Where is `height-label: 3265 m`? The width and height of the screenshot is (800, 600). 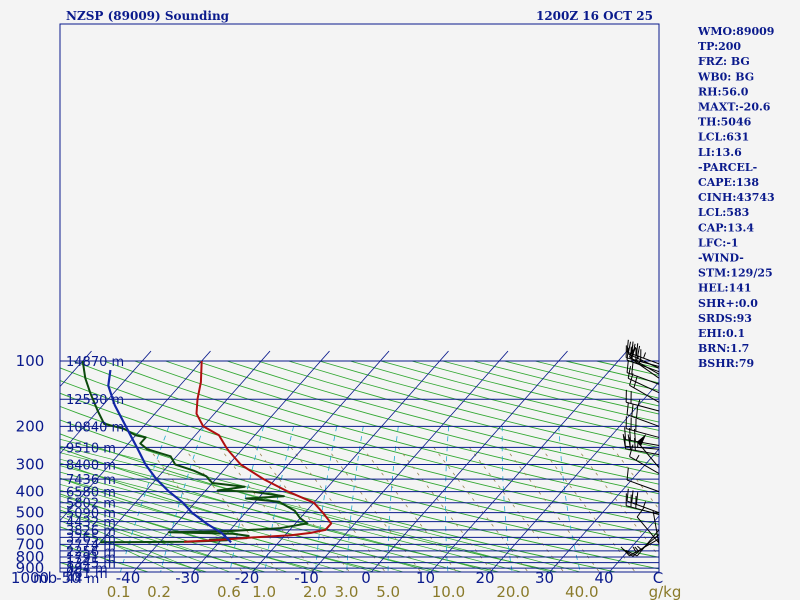 height-label: 3265 m is located at coordinates (91, 538).